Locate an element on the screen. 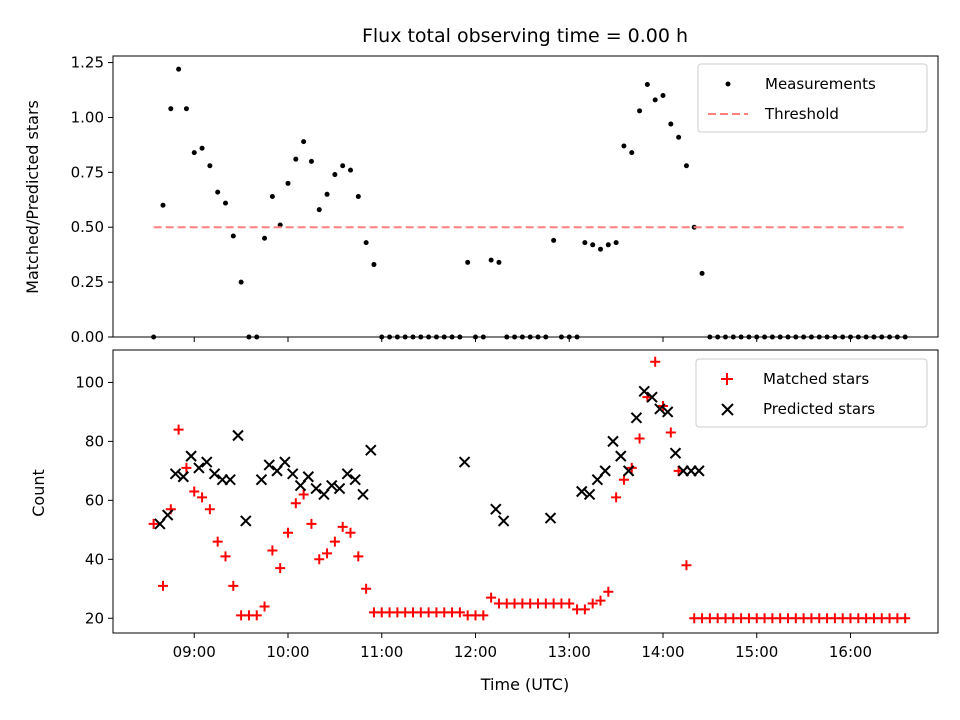 The width and height of the screenshot is (960, 720). x-tick-label: 14:00 is located at coordinates (662, 652).